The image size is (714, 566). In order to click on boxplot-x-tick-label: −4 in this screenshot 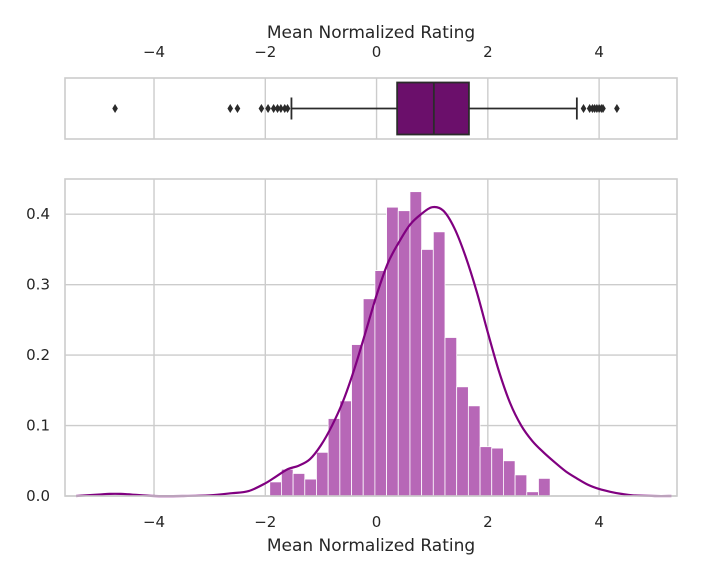, I will do `click(154, 52)`.